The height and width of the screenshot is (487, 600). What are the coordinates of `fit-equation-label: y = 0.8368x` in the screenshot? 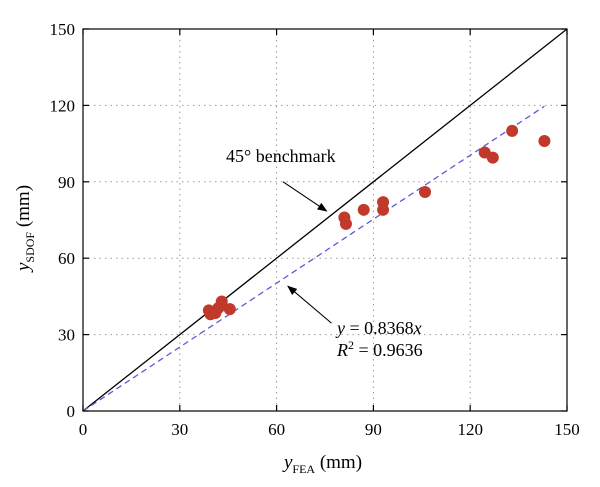 It's located at (378, 328).